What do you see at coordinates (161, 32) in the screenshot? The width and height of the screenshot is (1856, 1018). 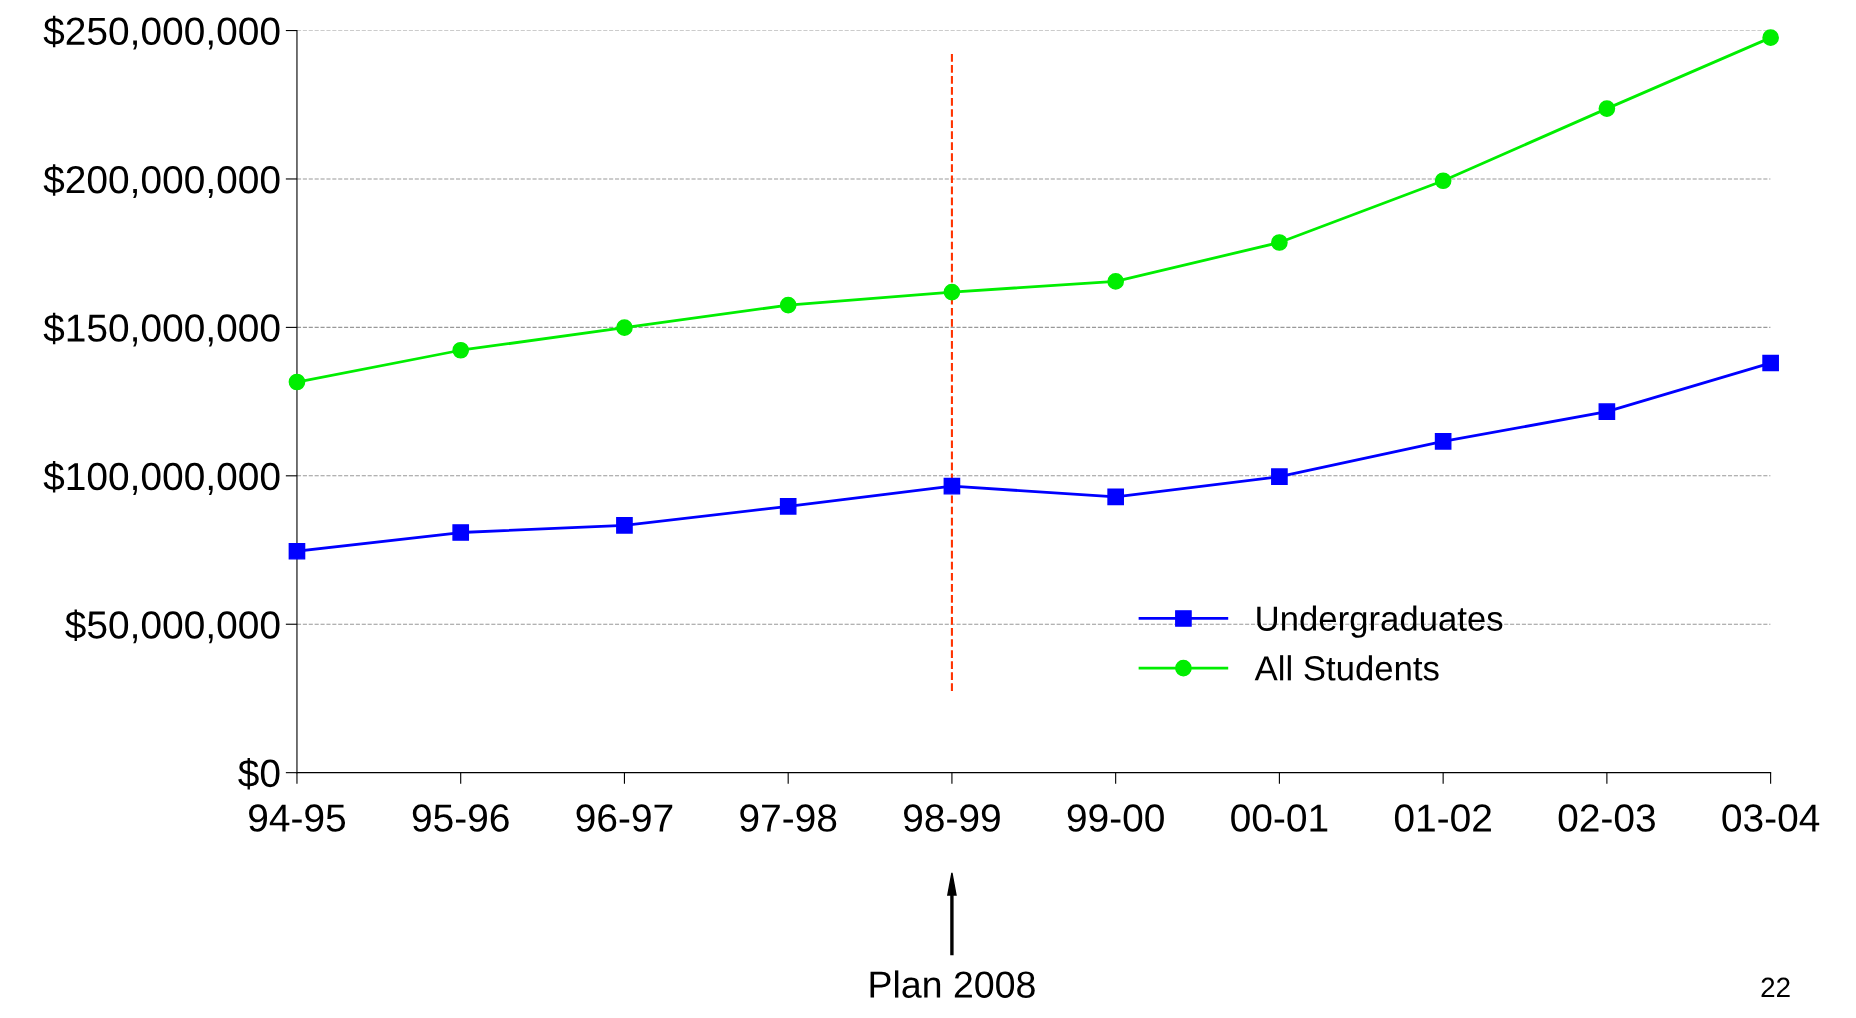 I see `y-tick-label: $250,000,000` at bounding box center [161, 32].